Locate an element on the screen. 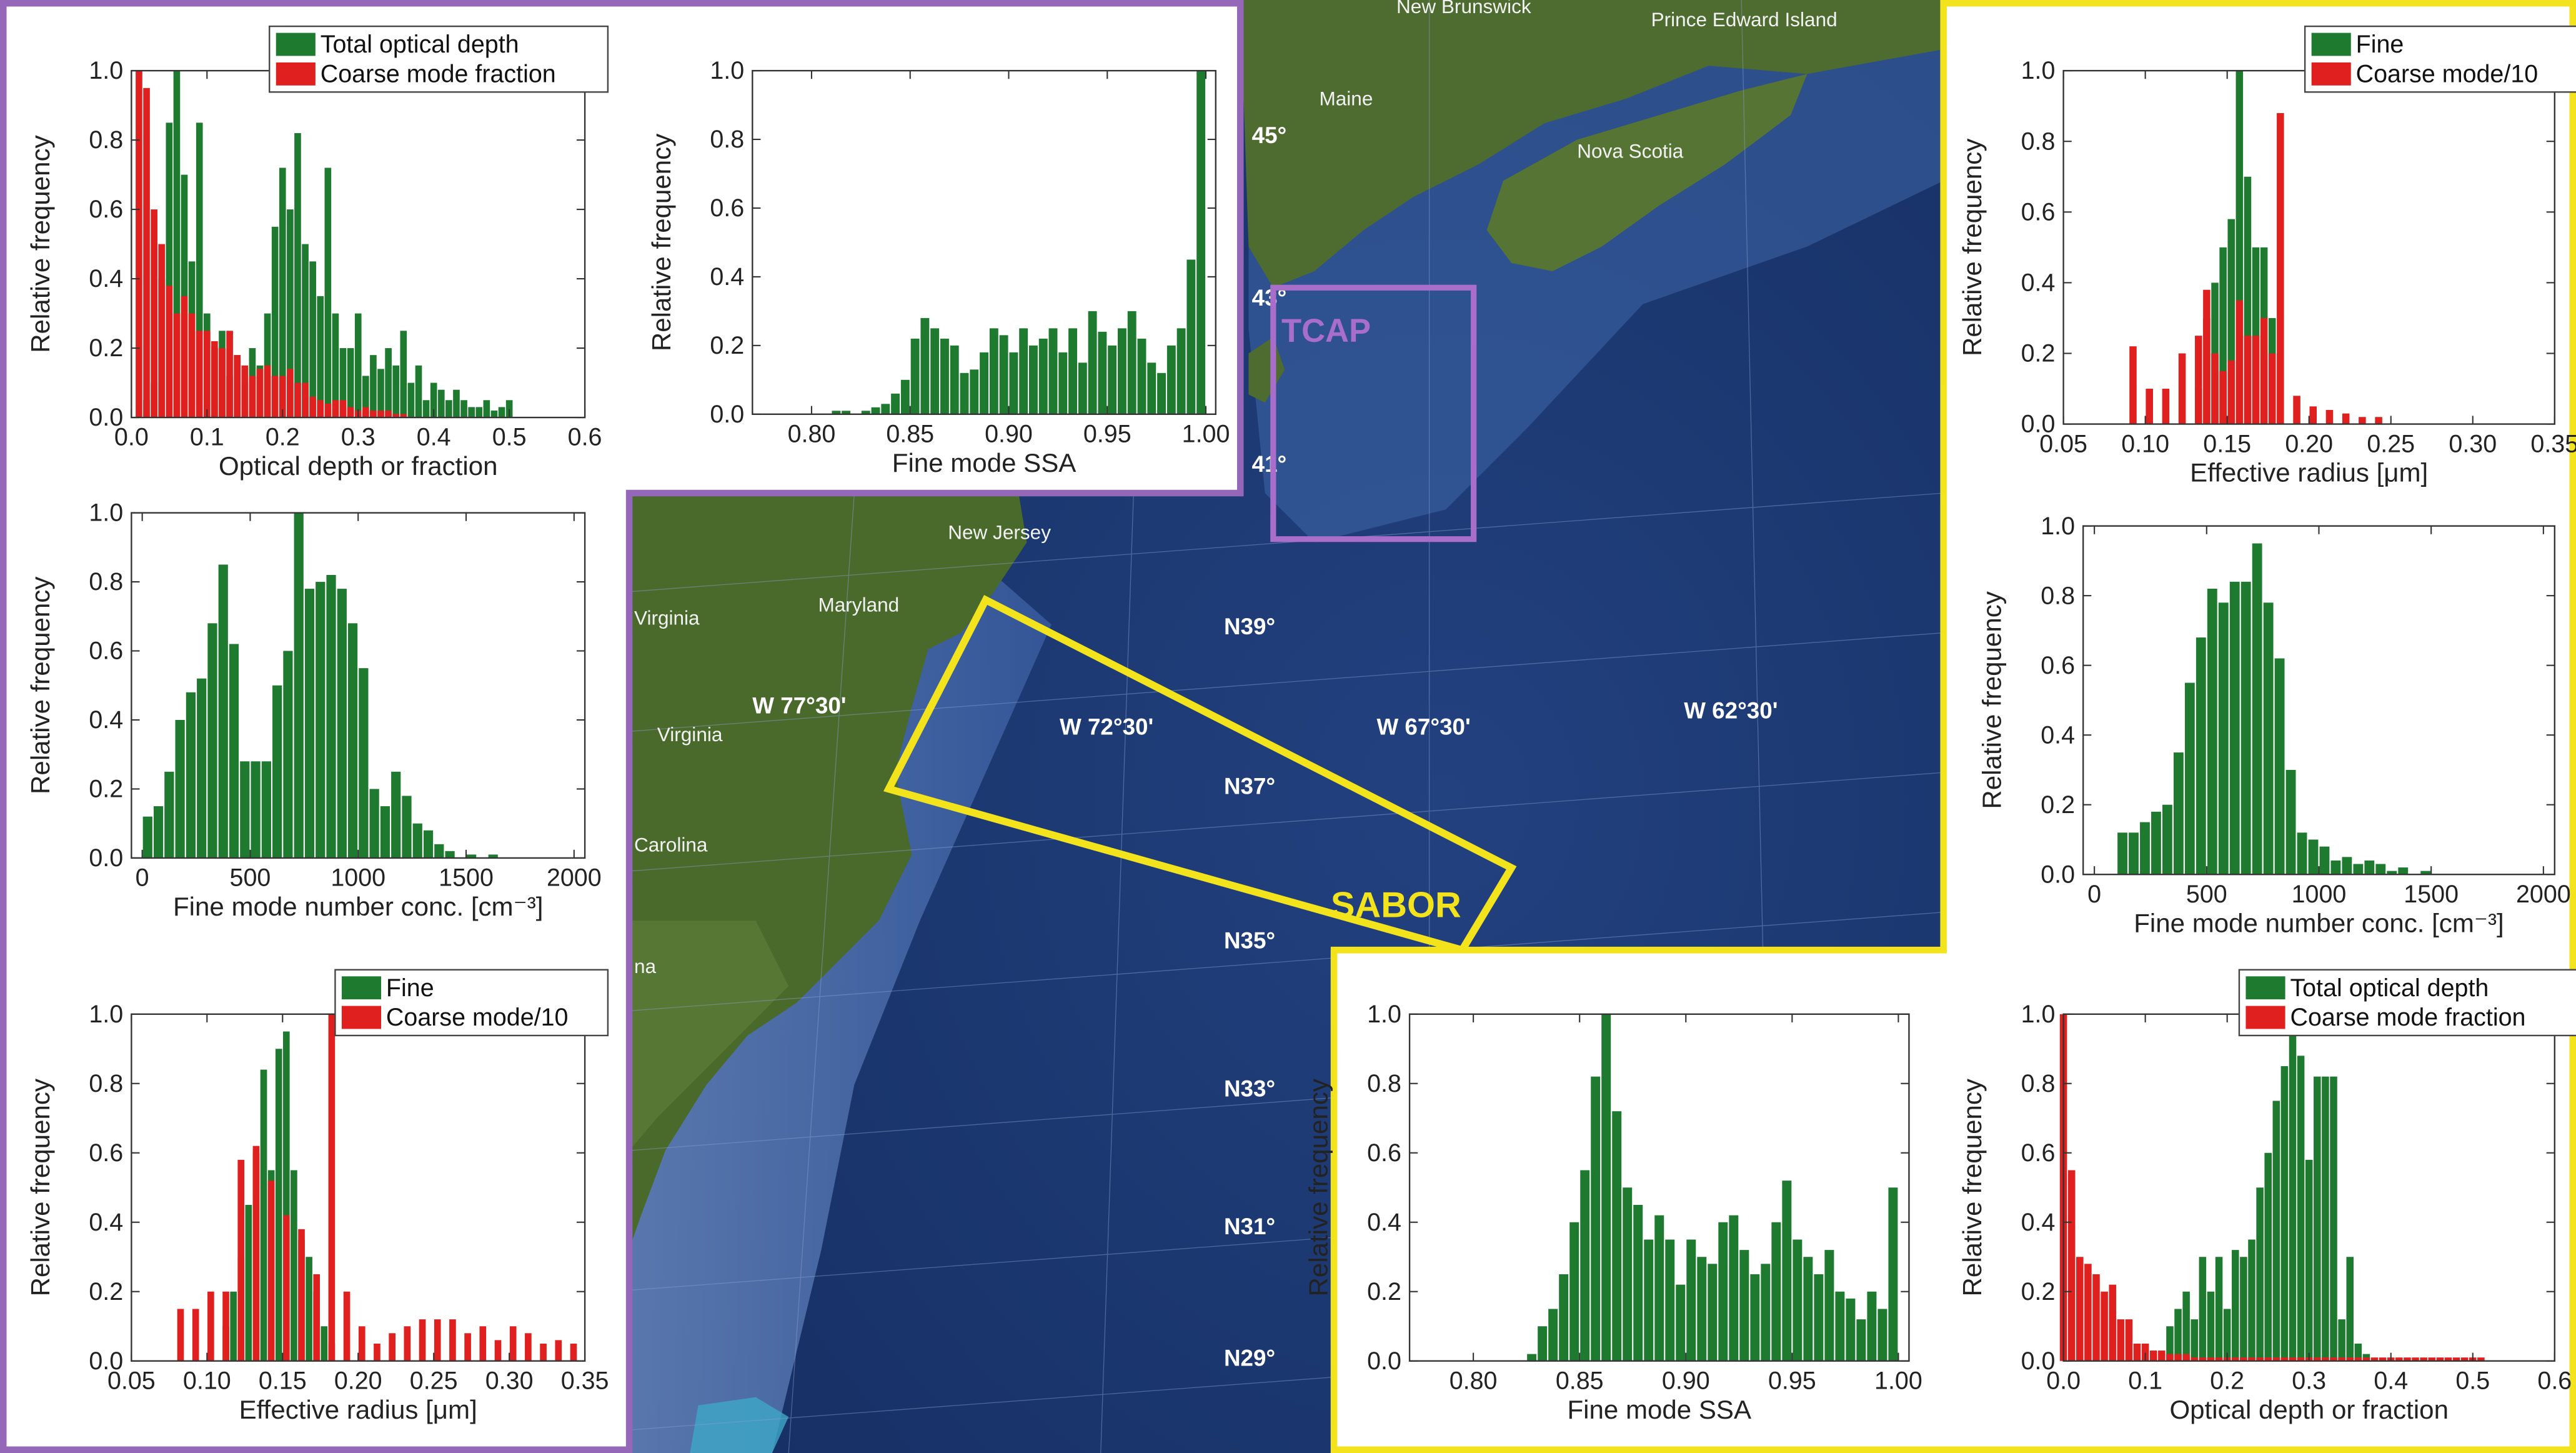 The width and height of the screenshot is (2576, 1453). lat-label-41: 41° is located at coordinates (1269, 464).